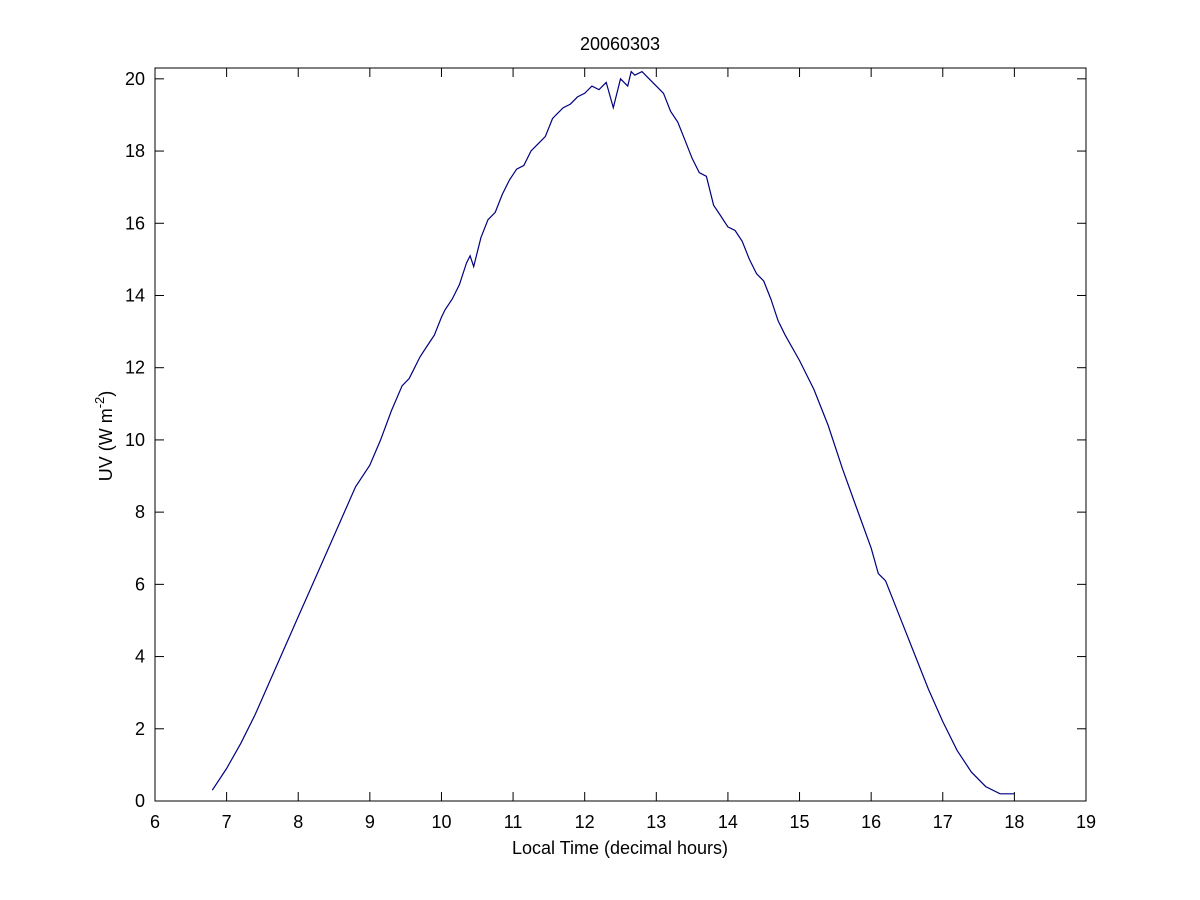 The width and height of the screenshot is (1200, 900). What do you see at coordinates (620, 848) in the screenshot?
I see `x-axis-title: Local Time (decimal hours)` at bounding box center [620, 848].